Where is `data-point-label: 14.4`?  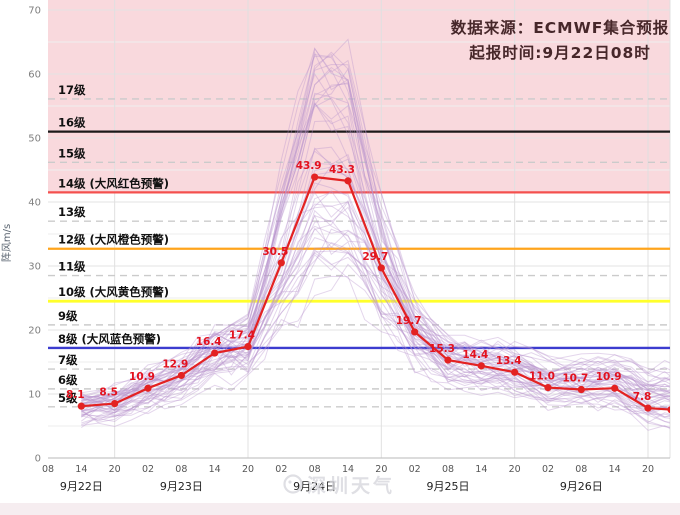
data-point-label: 14.4 is located at coordinates (475, 355).